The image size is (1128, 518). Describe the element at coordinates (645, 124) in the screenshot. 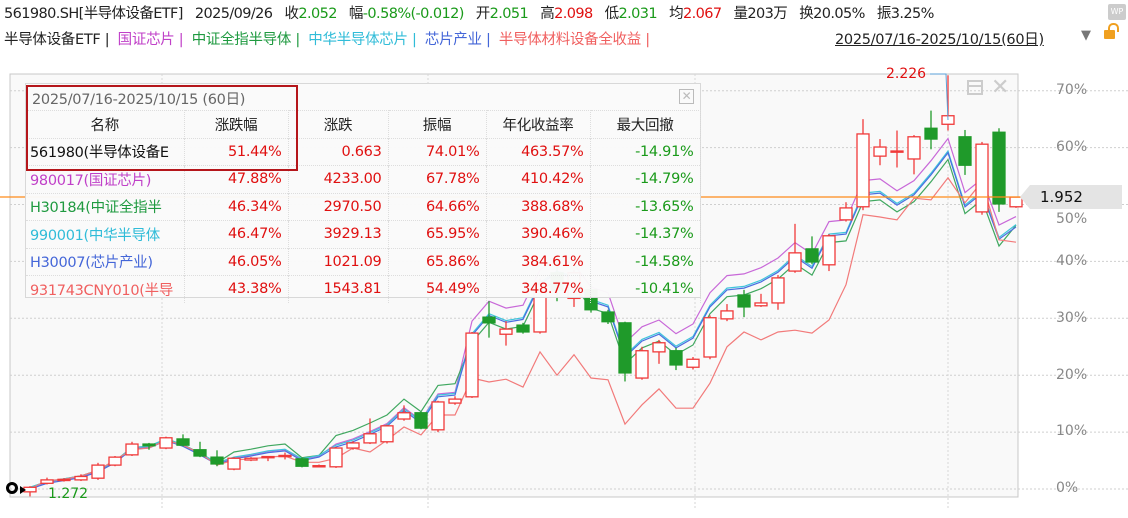

I see `col-max-drawdown: 最大回撤` at that location.